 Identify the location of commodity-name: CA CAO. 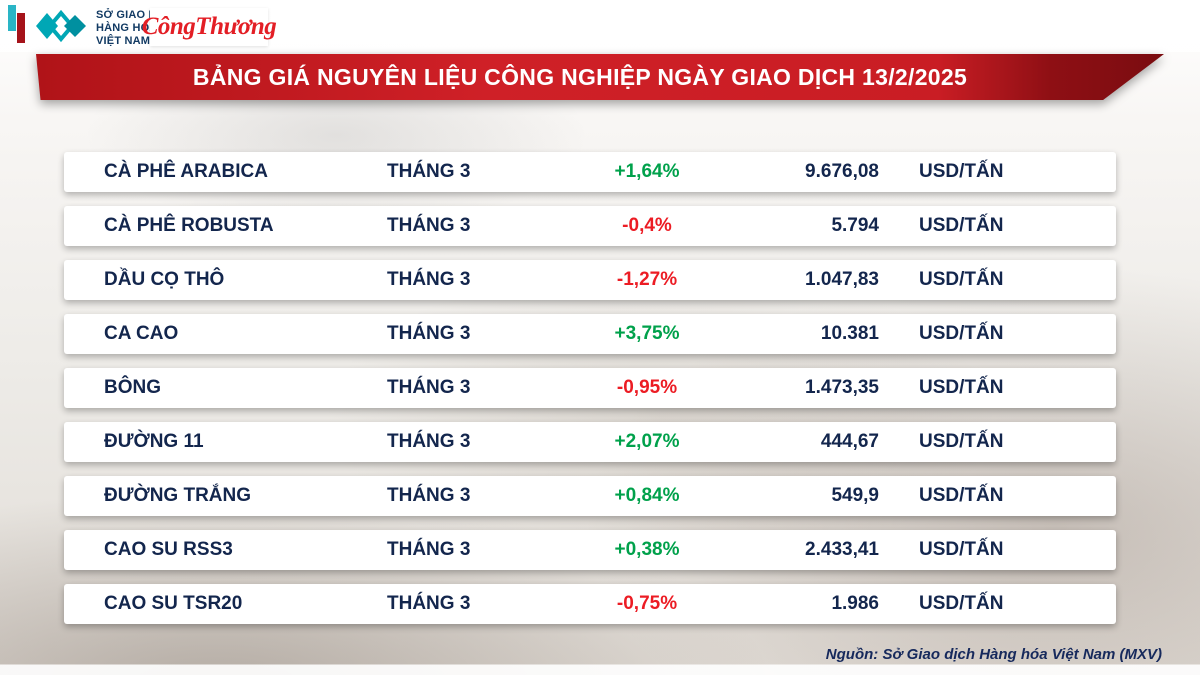
(141, 333).